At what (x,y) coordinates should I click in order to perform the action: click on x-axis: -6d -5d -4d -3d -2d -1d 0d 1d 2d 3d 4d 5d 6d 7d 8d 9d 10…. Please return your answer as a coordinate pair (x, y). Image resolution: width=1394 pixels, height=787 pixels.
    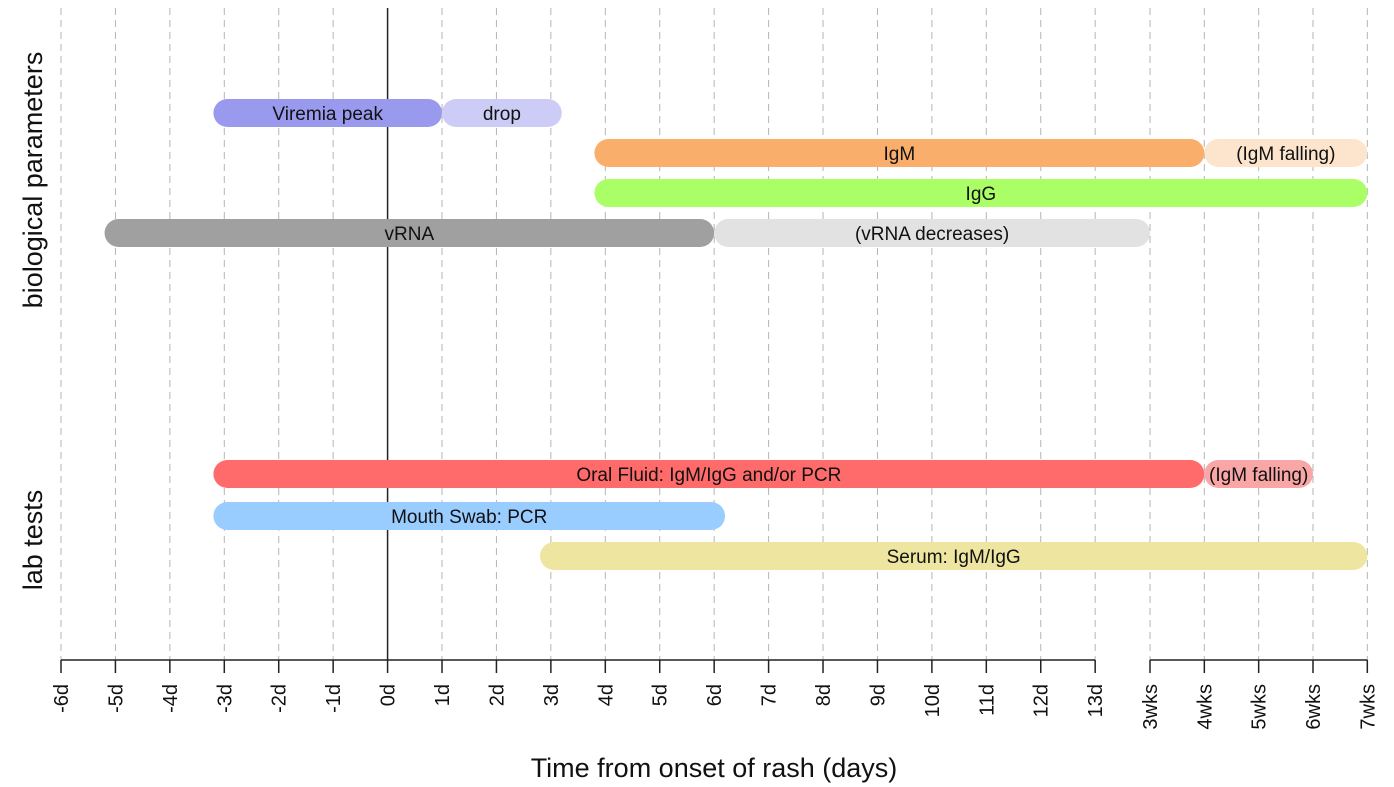
    Looking at the image, I should click on (715, 694).